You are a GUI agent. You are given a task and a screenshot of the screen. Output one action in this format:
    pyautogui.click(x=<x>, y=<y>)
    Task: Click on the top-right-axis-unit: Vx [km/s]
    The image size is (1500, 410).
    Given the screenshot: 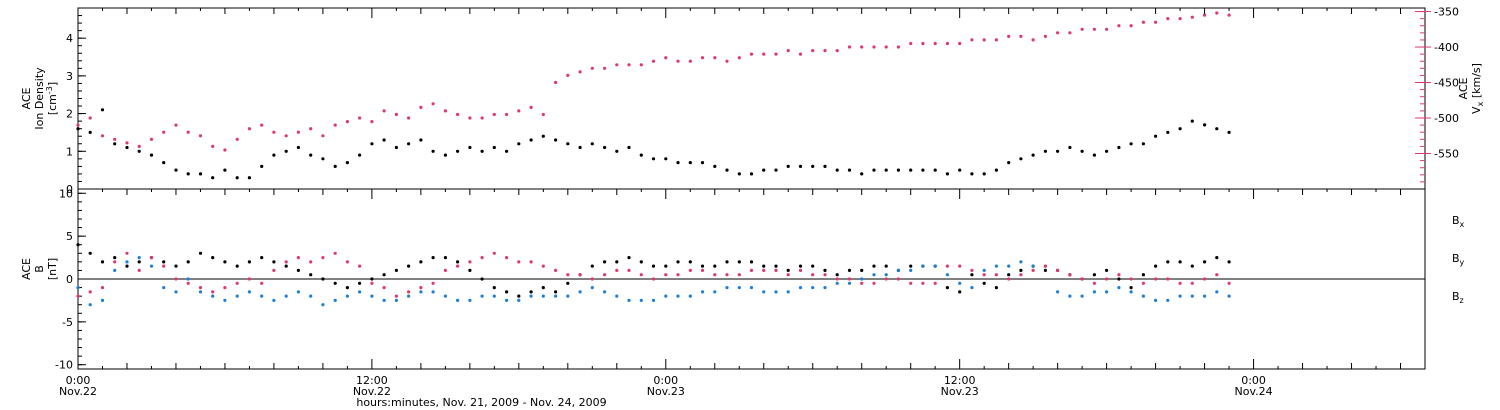 What is the action you would take?
    pyautogui.click(x=1477, y=88)
    